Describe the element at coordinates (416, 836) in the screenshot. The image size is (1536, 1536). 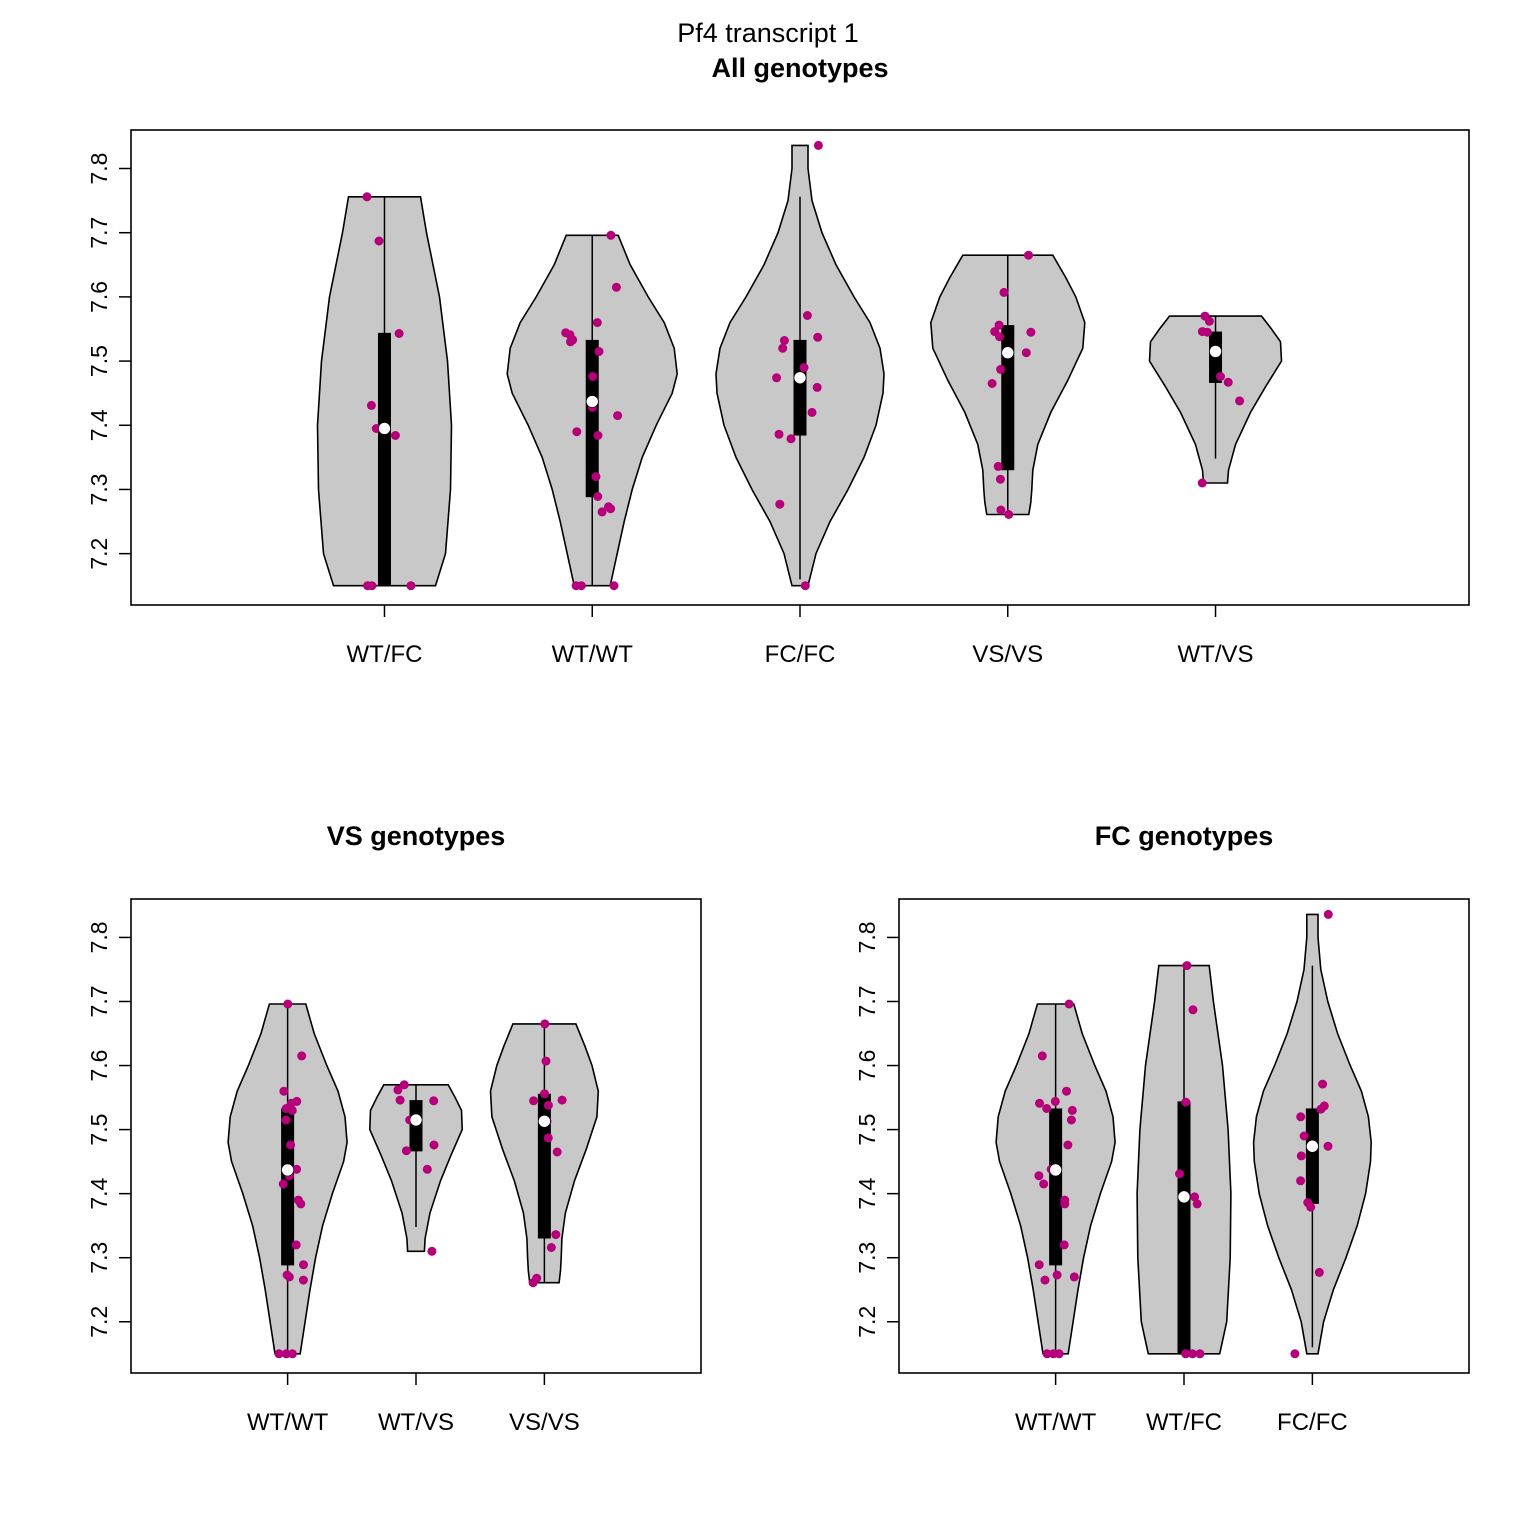
I see `chart-title: VS genotypes` at that location.